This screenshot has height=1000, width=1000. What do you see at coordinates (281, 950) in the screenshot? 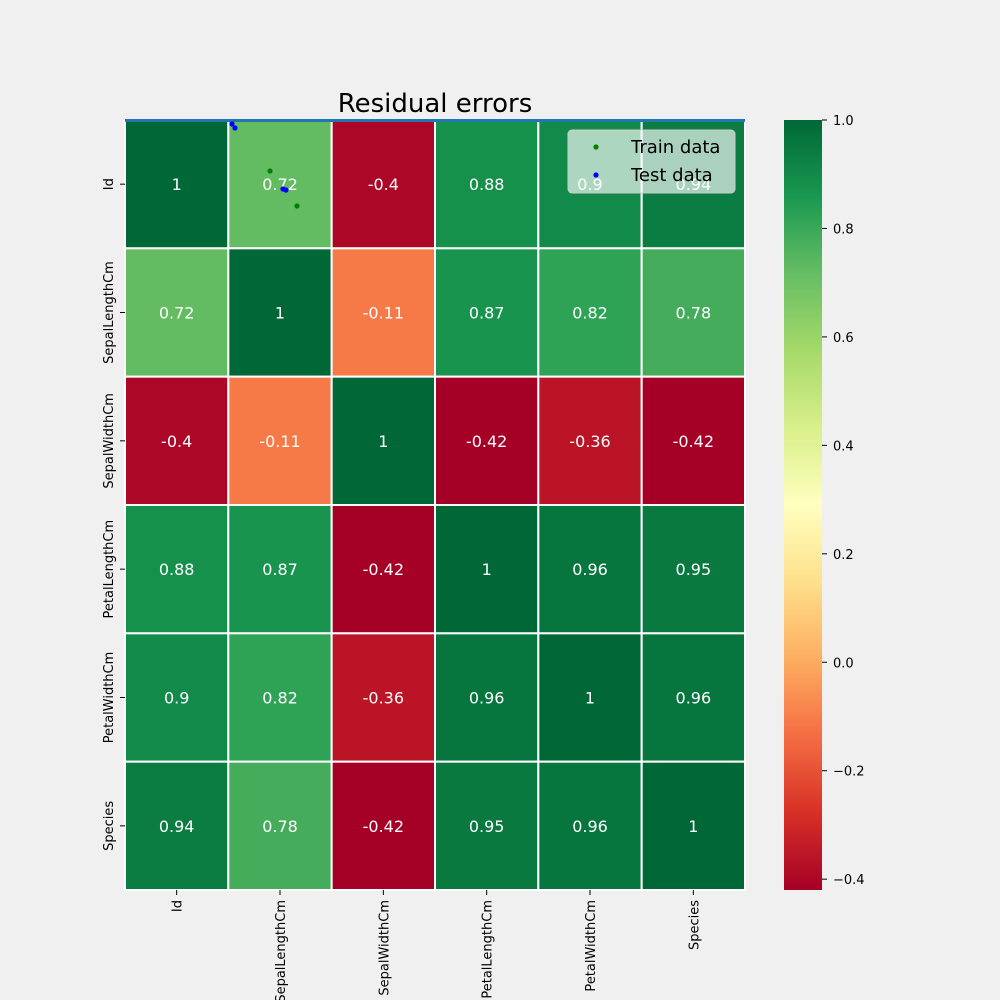
I see `x-tick-label: SepalLengthCm` at bounding box center [281, 950].